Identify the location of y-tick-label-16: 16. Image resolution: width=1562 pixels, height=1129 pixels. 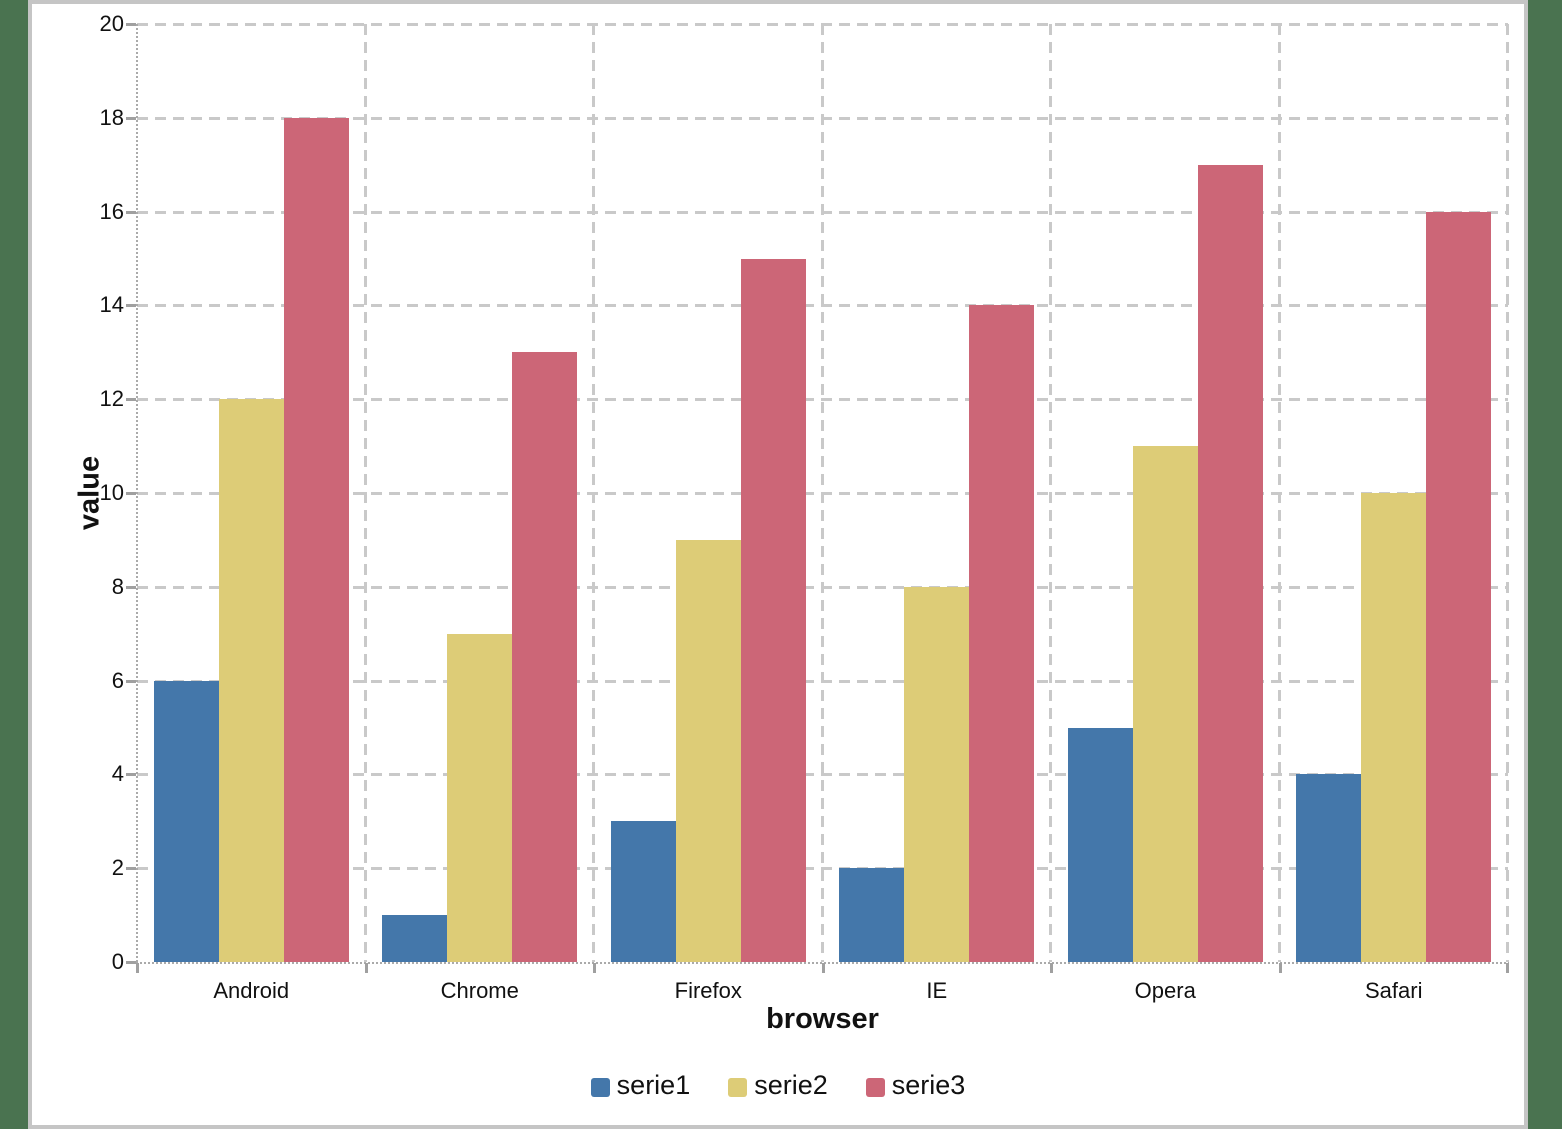
(111, 211).